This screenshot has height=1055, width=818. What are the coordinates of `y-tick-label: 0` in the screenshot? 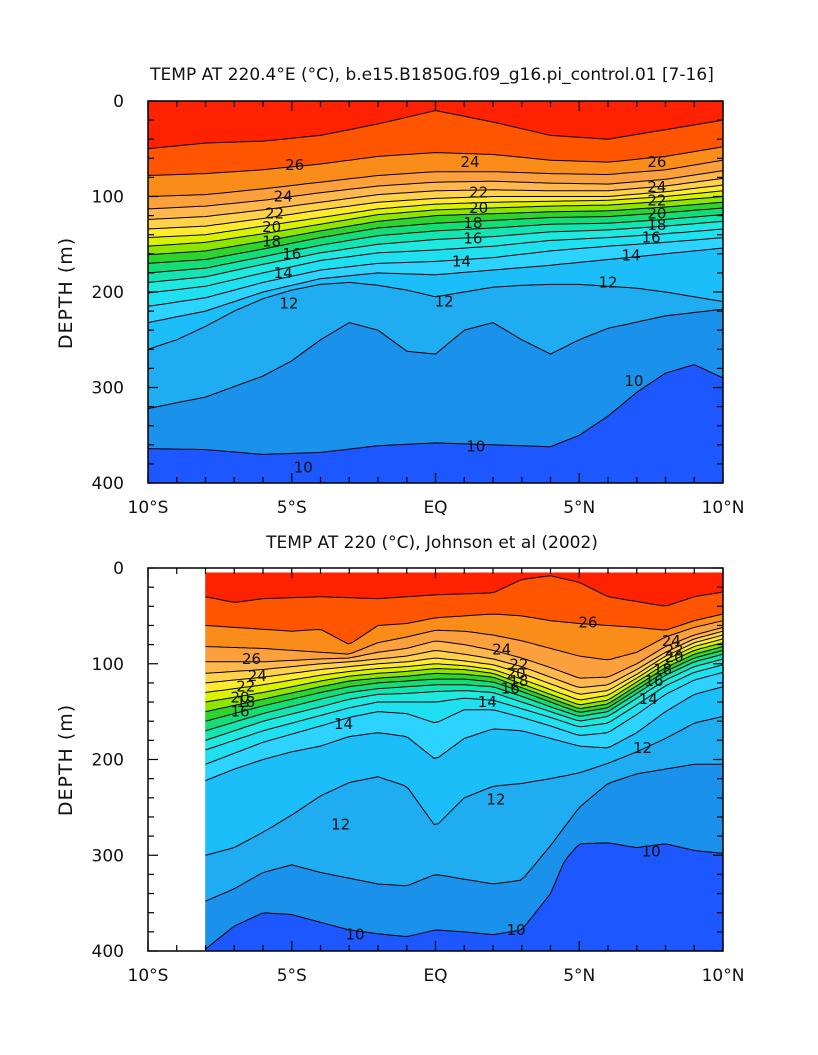 It's located at (118, 102).